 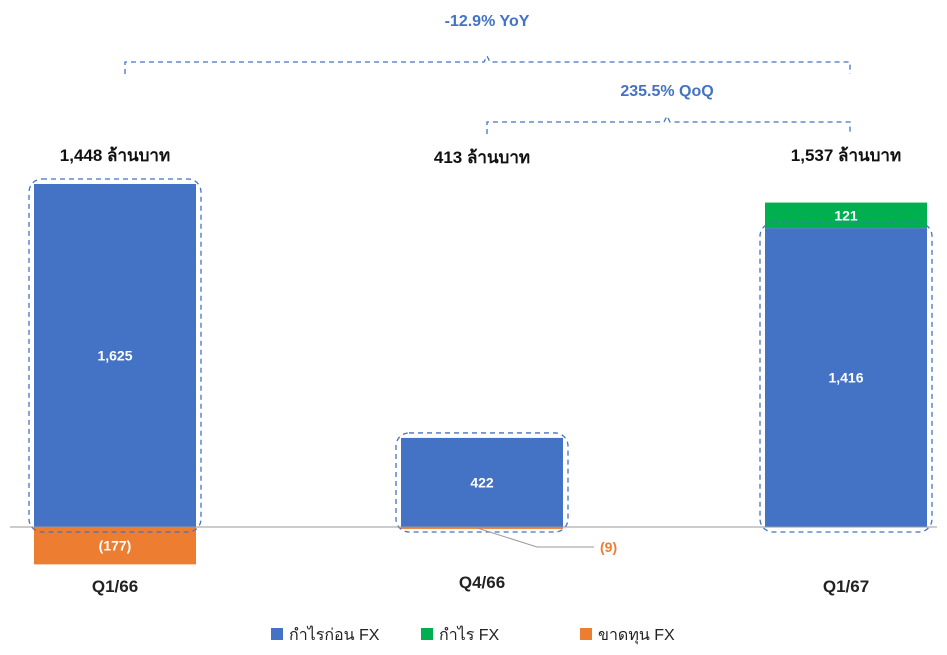 I want to click on value-label-fx-loss-q4-66: (9), so click(x=608, y=547).